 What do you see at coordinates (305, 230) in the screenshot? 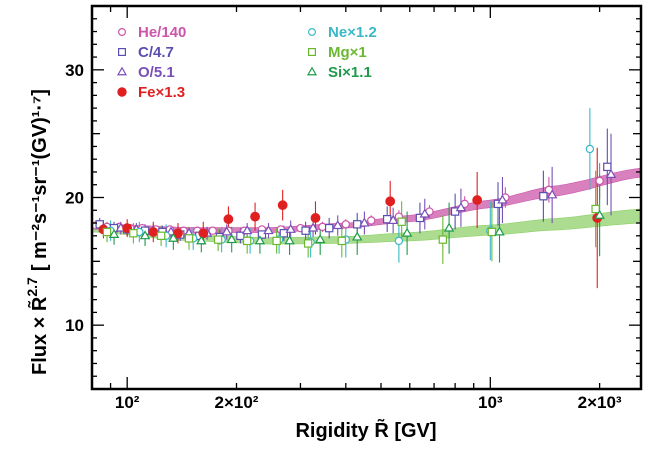
I see `data-point-s1-p11` at bounding box center [305, 230].